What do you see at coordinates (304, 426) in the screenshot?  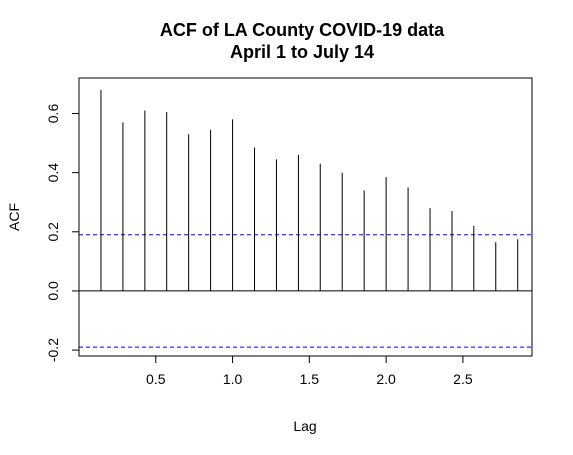 I see `x-axis-label: Lag` at bounding box center [304, 426].